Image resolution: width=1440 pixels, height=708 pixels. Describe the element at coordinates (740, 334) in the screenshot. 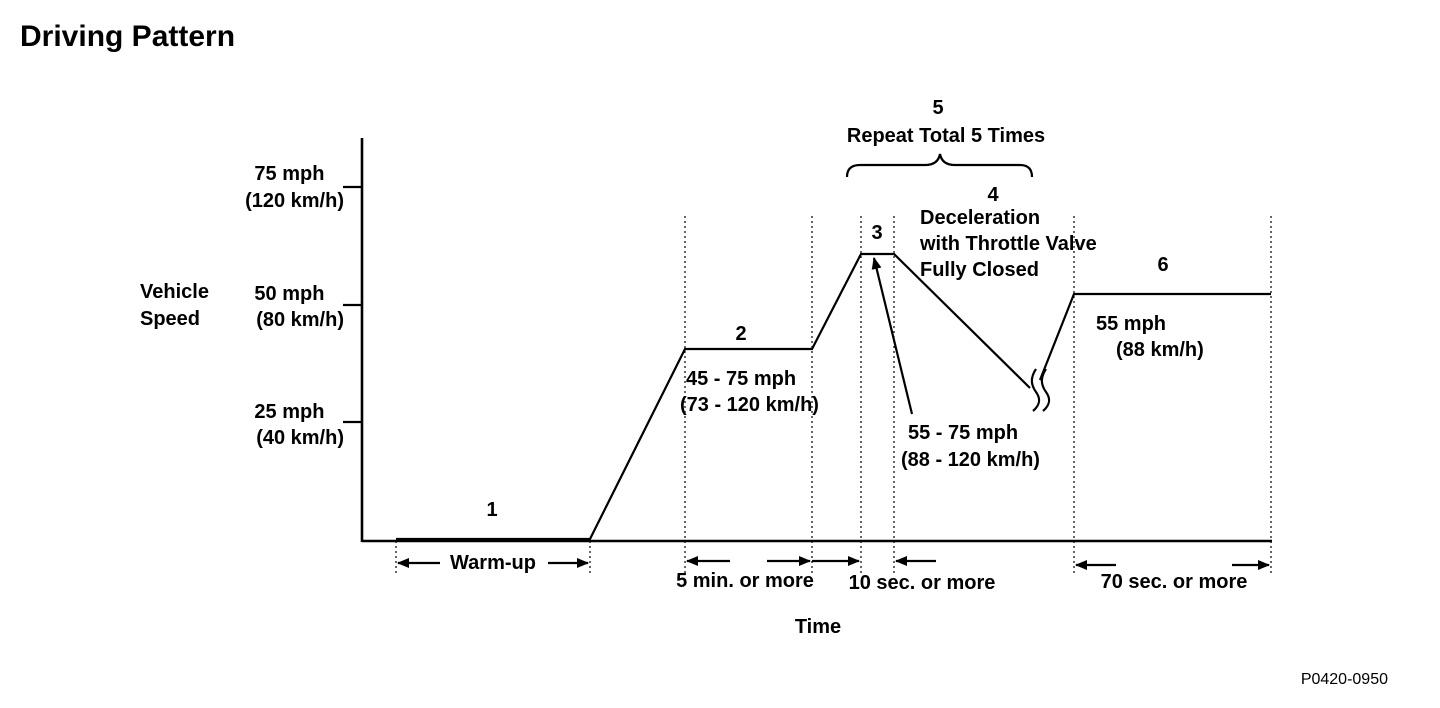

I see `step-2-number: 2` at that location.